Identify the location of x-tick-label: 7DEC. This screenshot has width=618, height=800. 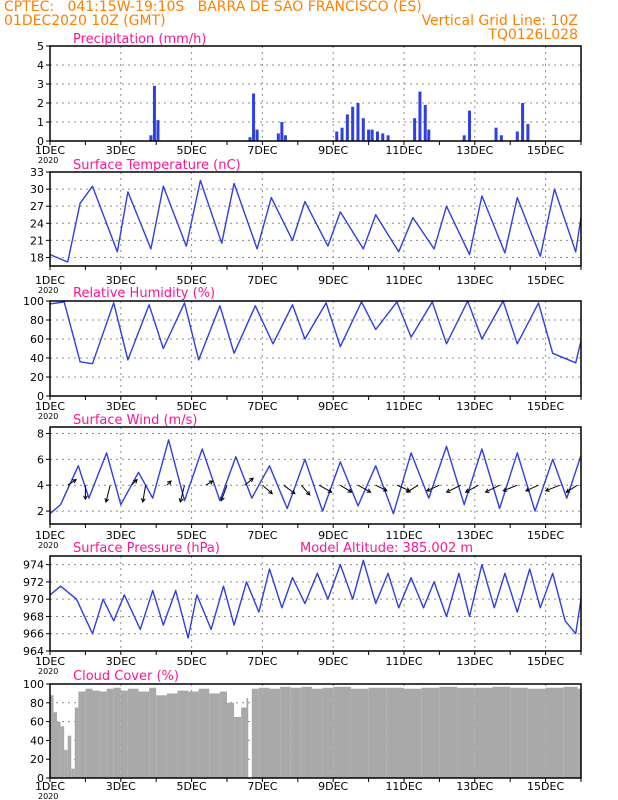
(262, 786).